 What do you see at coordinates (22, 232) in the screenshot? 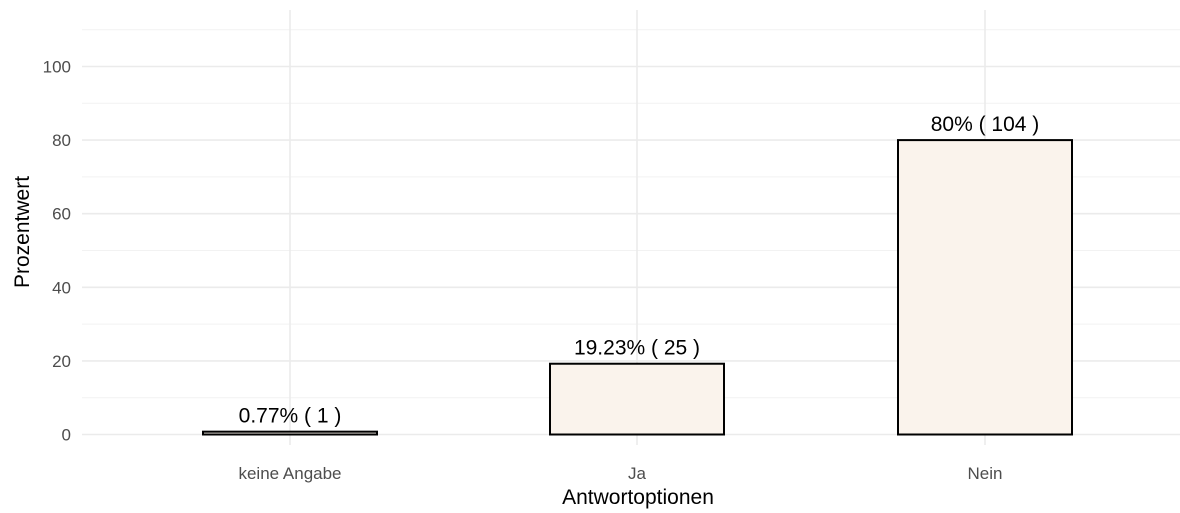
I see `y-axis-title: Prozentwert` at bounding box center [22, 232].